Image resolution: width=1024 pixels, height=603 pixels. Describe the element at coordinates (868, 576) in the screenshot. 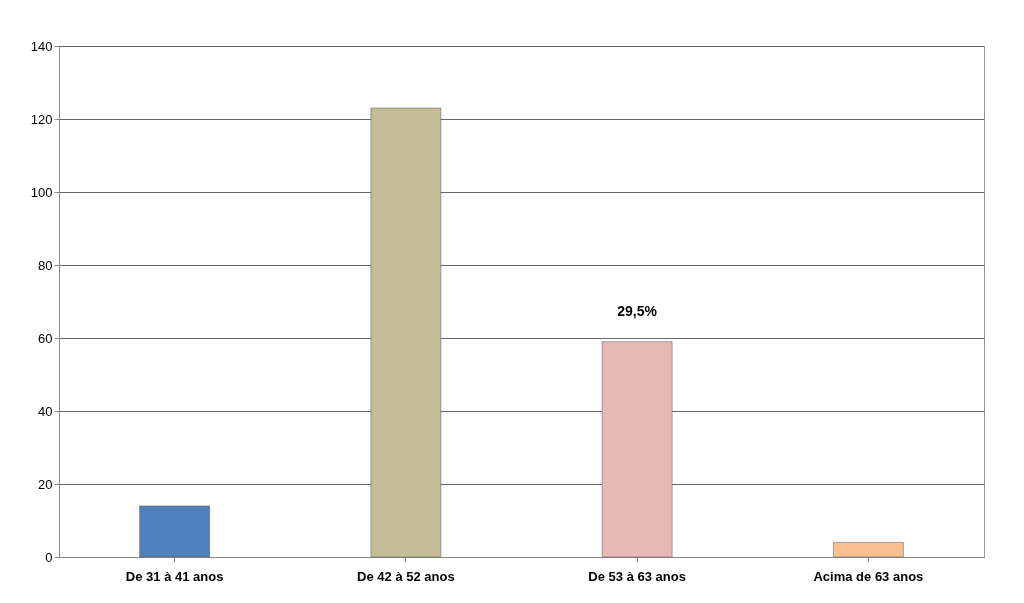

I see `x-tick-label: Acima de 63 anos` at that location.